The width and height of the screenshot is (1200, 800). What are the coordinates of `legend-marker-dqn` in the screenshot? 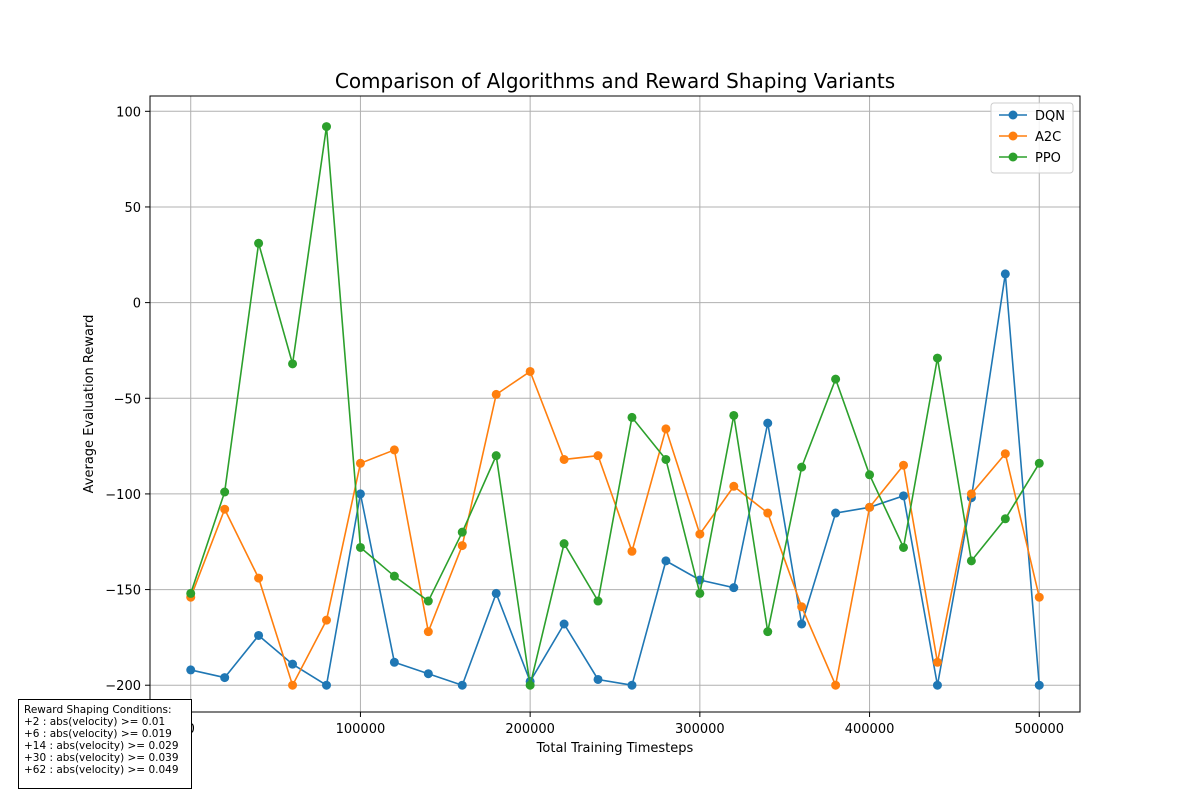 It's located at (1013, 115).